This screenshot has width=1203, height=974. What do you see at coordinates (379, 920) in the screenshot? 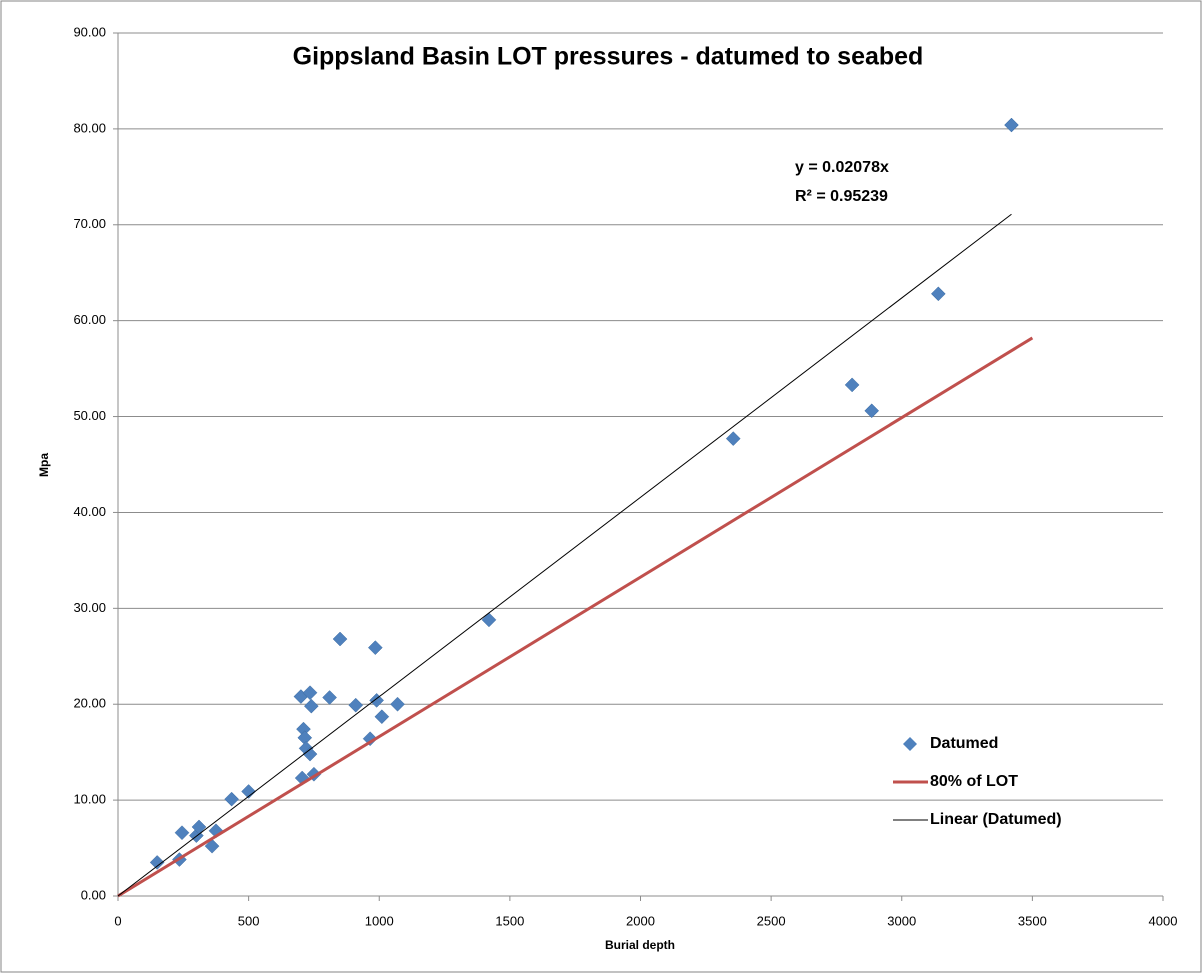
I see `x-tick-label: 1000` at bounding box center [379, 920].